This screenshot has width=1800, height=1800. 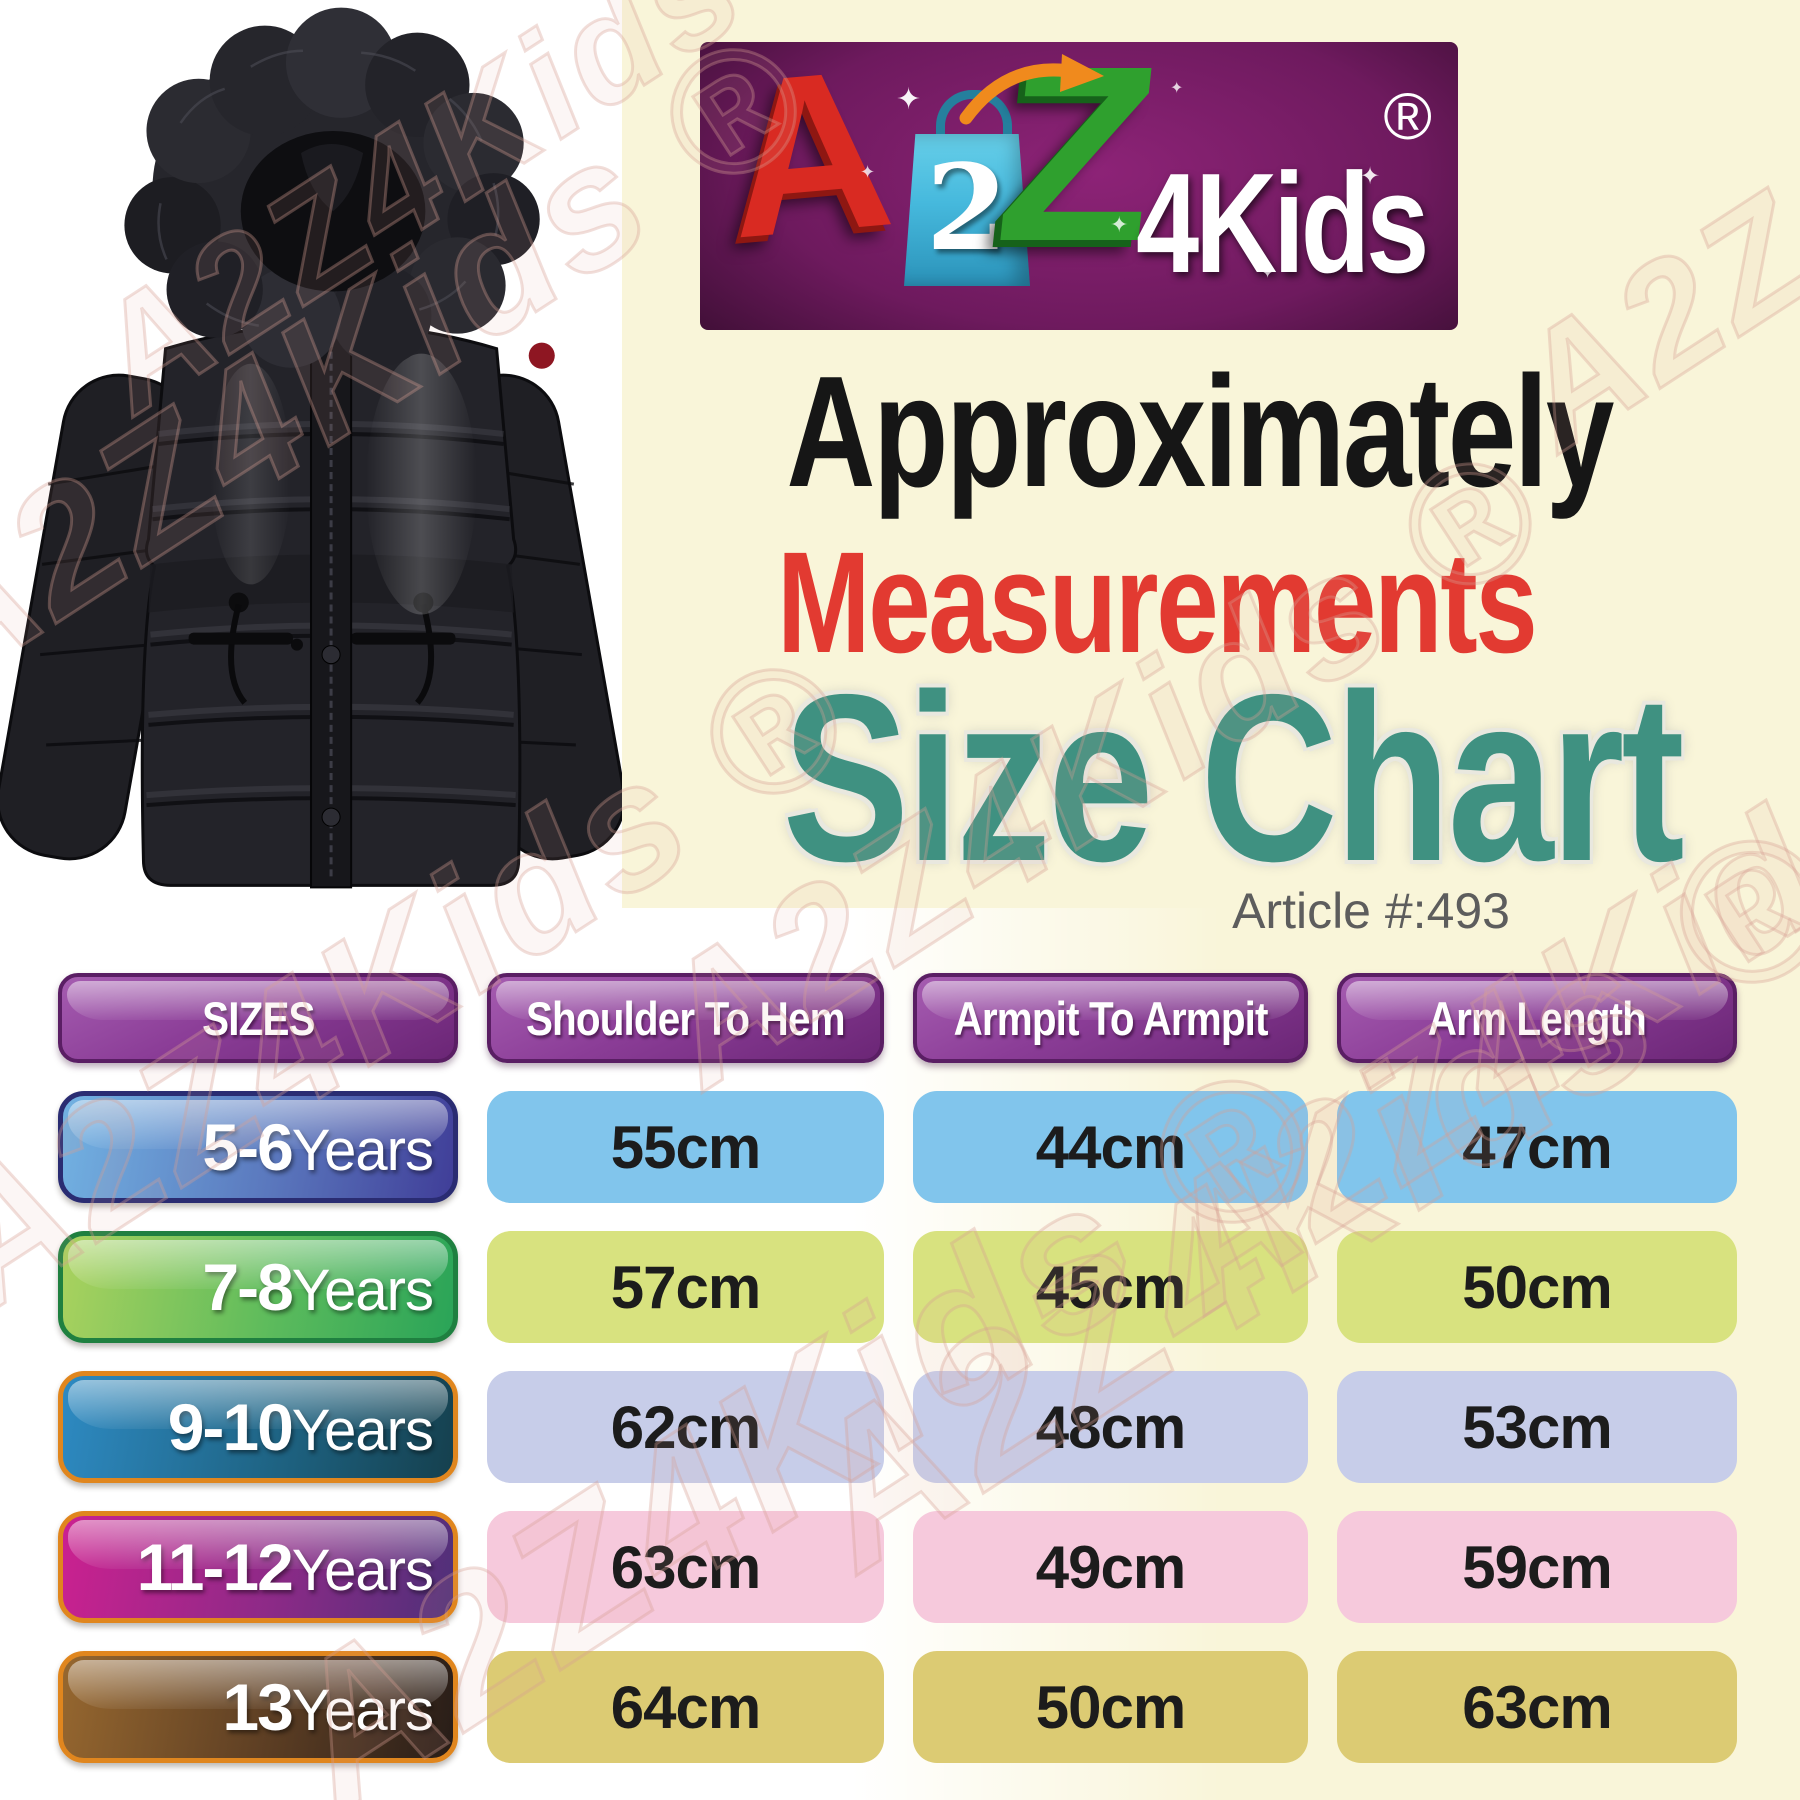 What do you see at coordinates (1110, 1287) in the screenshot?
I see `measurement-cell: 45cm` at bounding box center [1110, 1287].